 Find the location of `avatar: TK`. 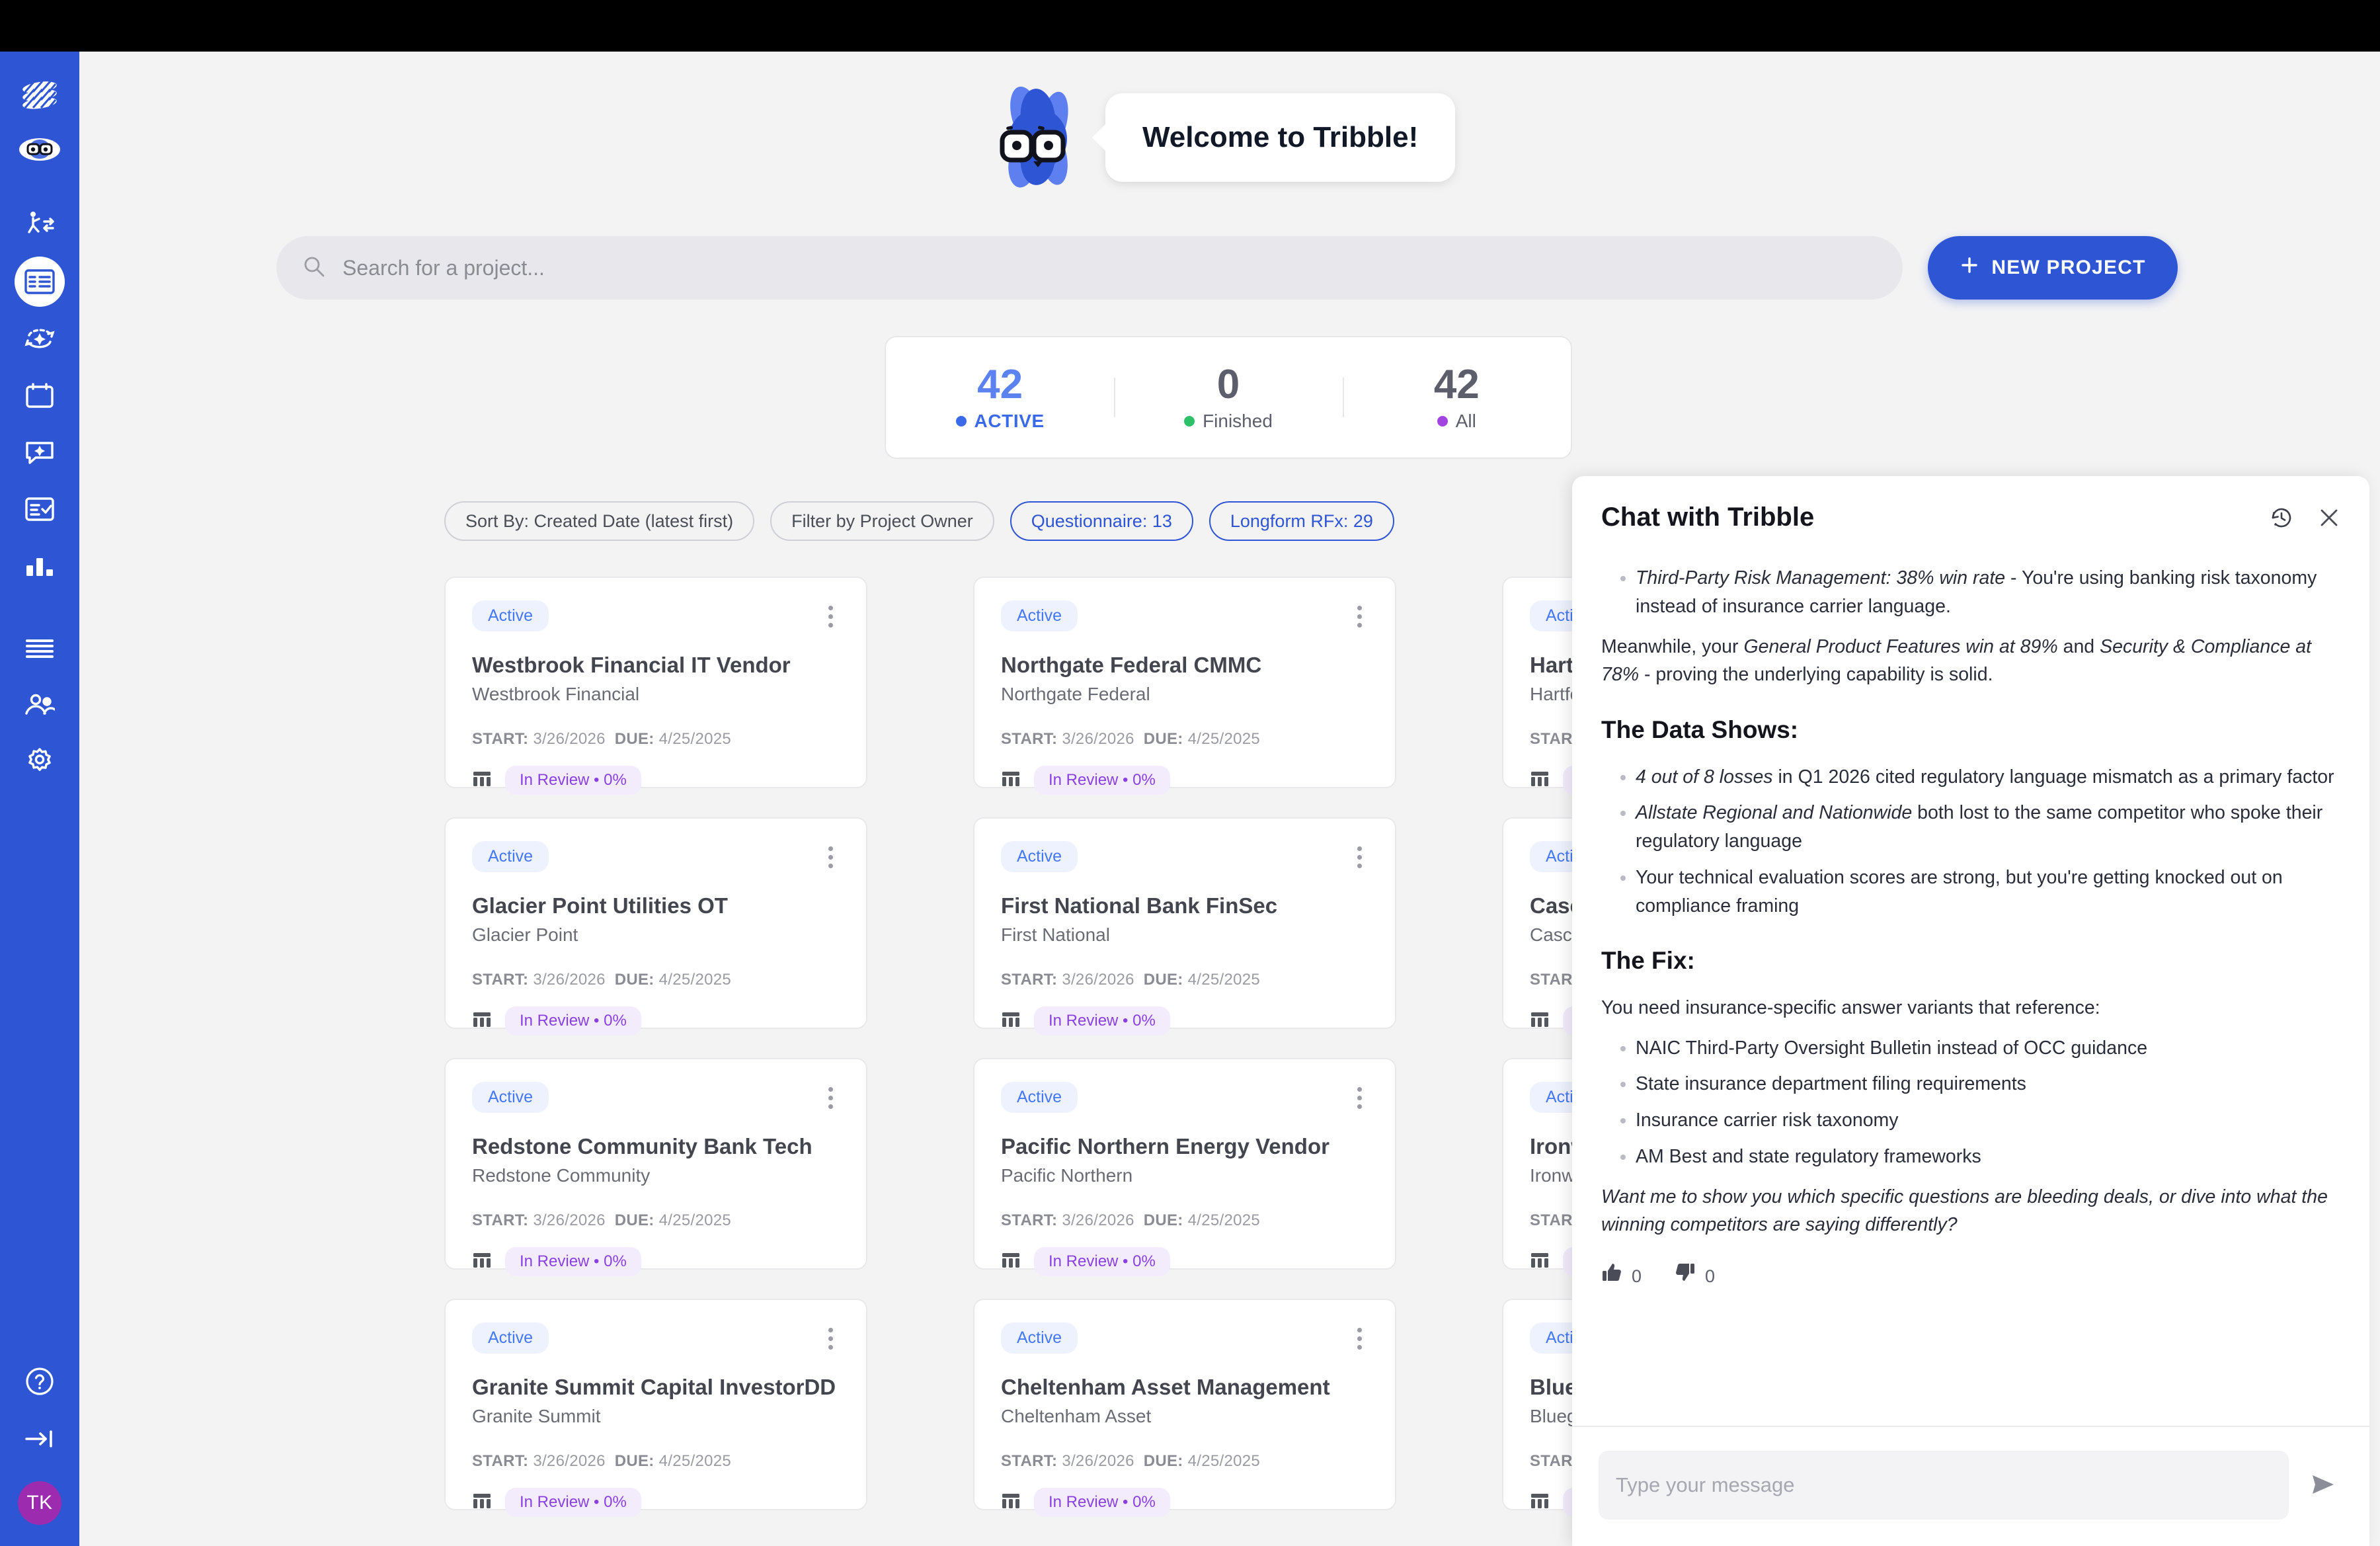

avatar: TK is located at coordinates (39, 1503).